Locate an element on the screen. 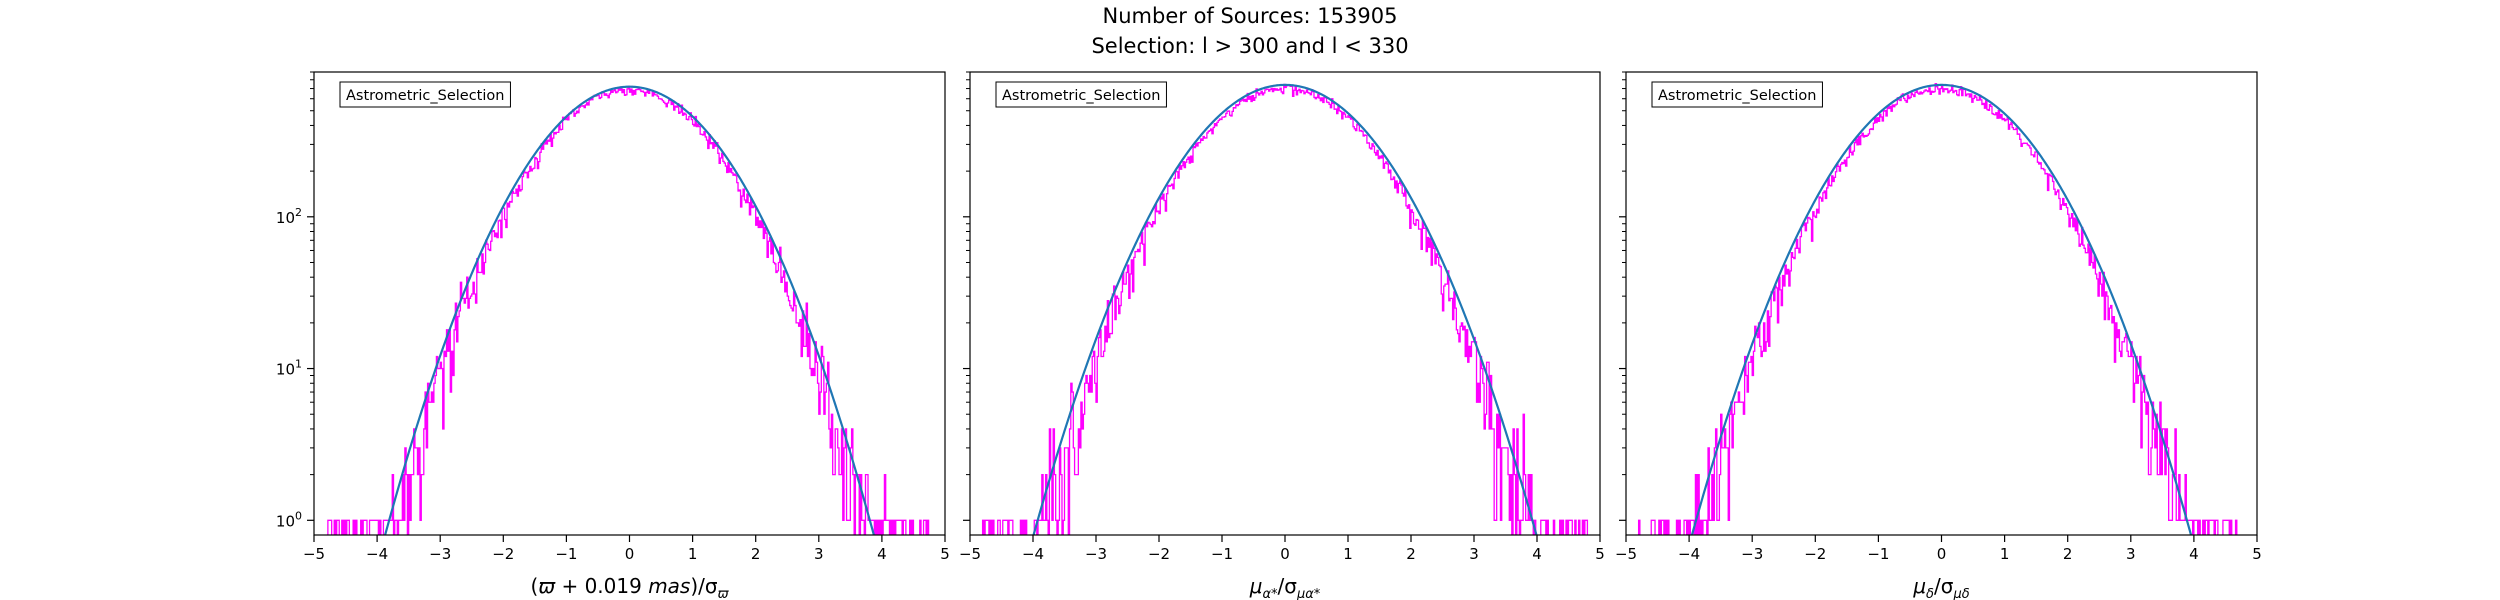 This screenshot has height=600, width=2500. x-axis-label: μδ/σμδ is located at coordinates (1940, 587).